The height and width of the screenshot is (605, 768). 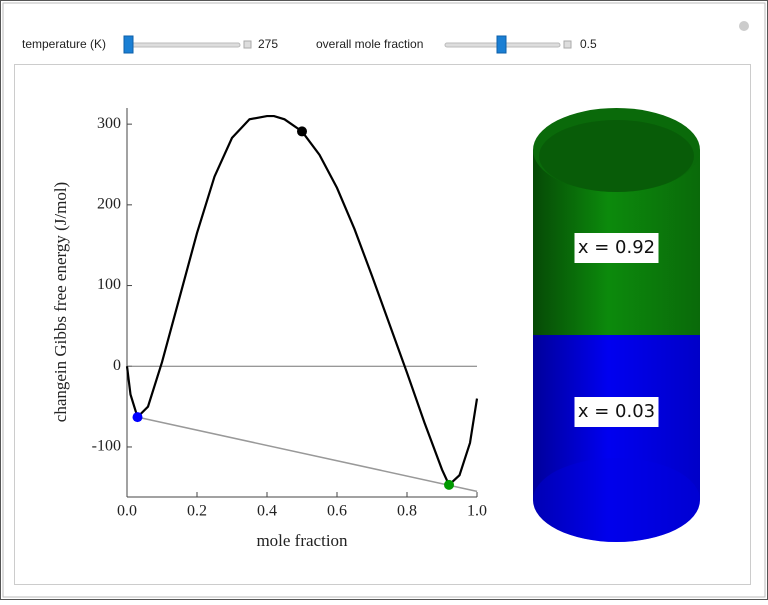 What do you see at coordinates (64, 44) in the screenshot?
I see `control-label: temperature (K)` at bounding box center [64, 44].